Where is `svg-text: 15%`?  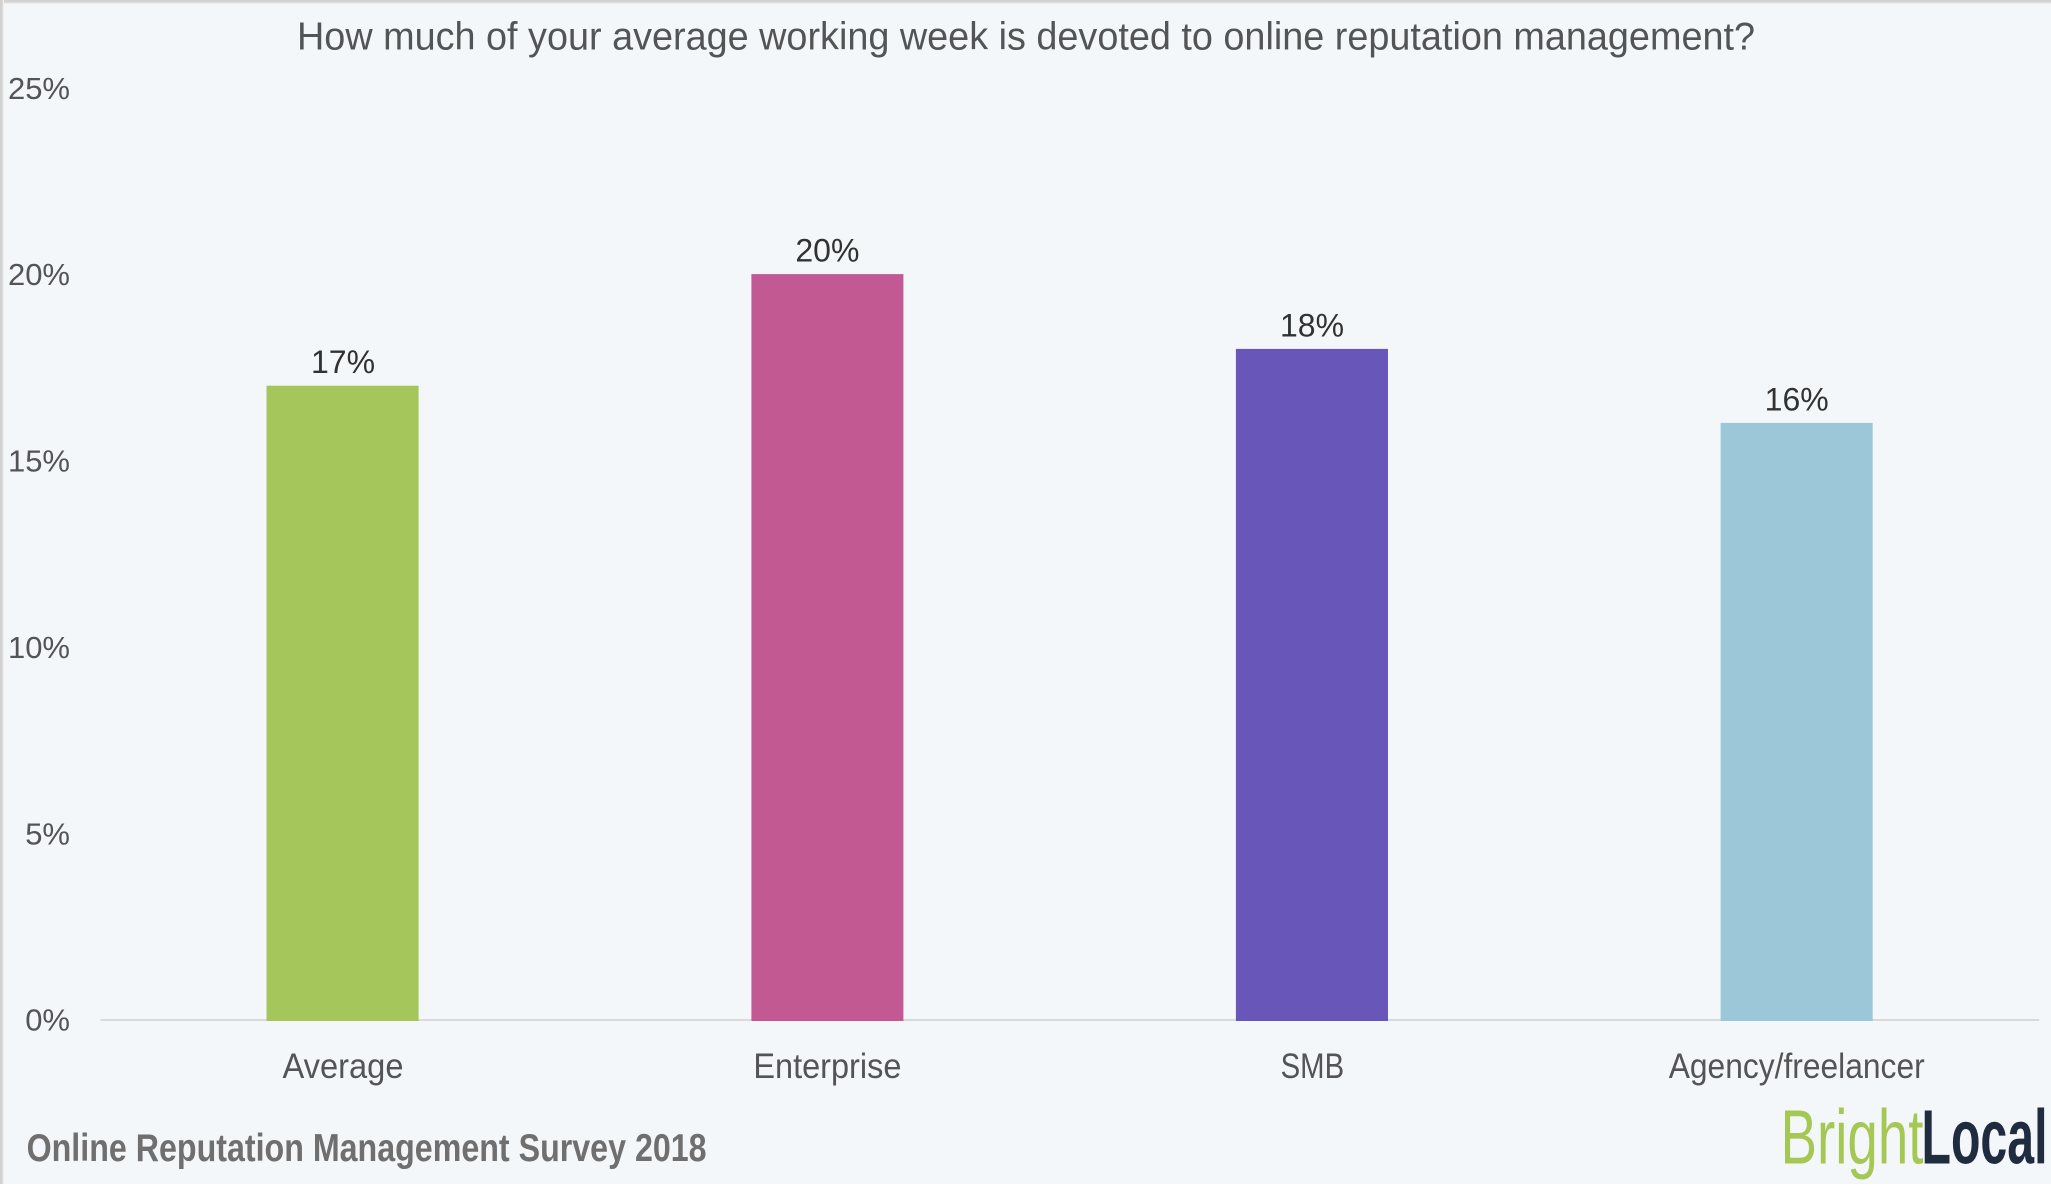 svg-text: 15% is located at coordinates (39, 461).